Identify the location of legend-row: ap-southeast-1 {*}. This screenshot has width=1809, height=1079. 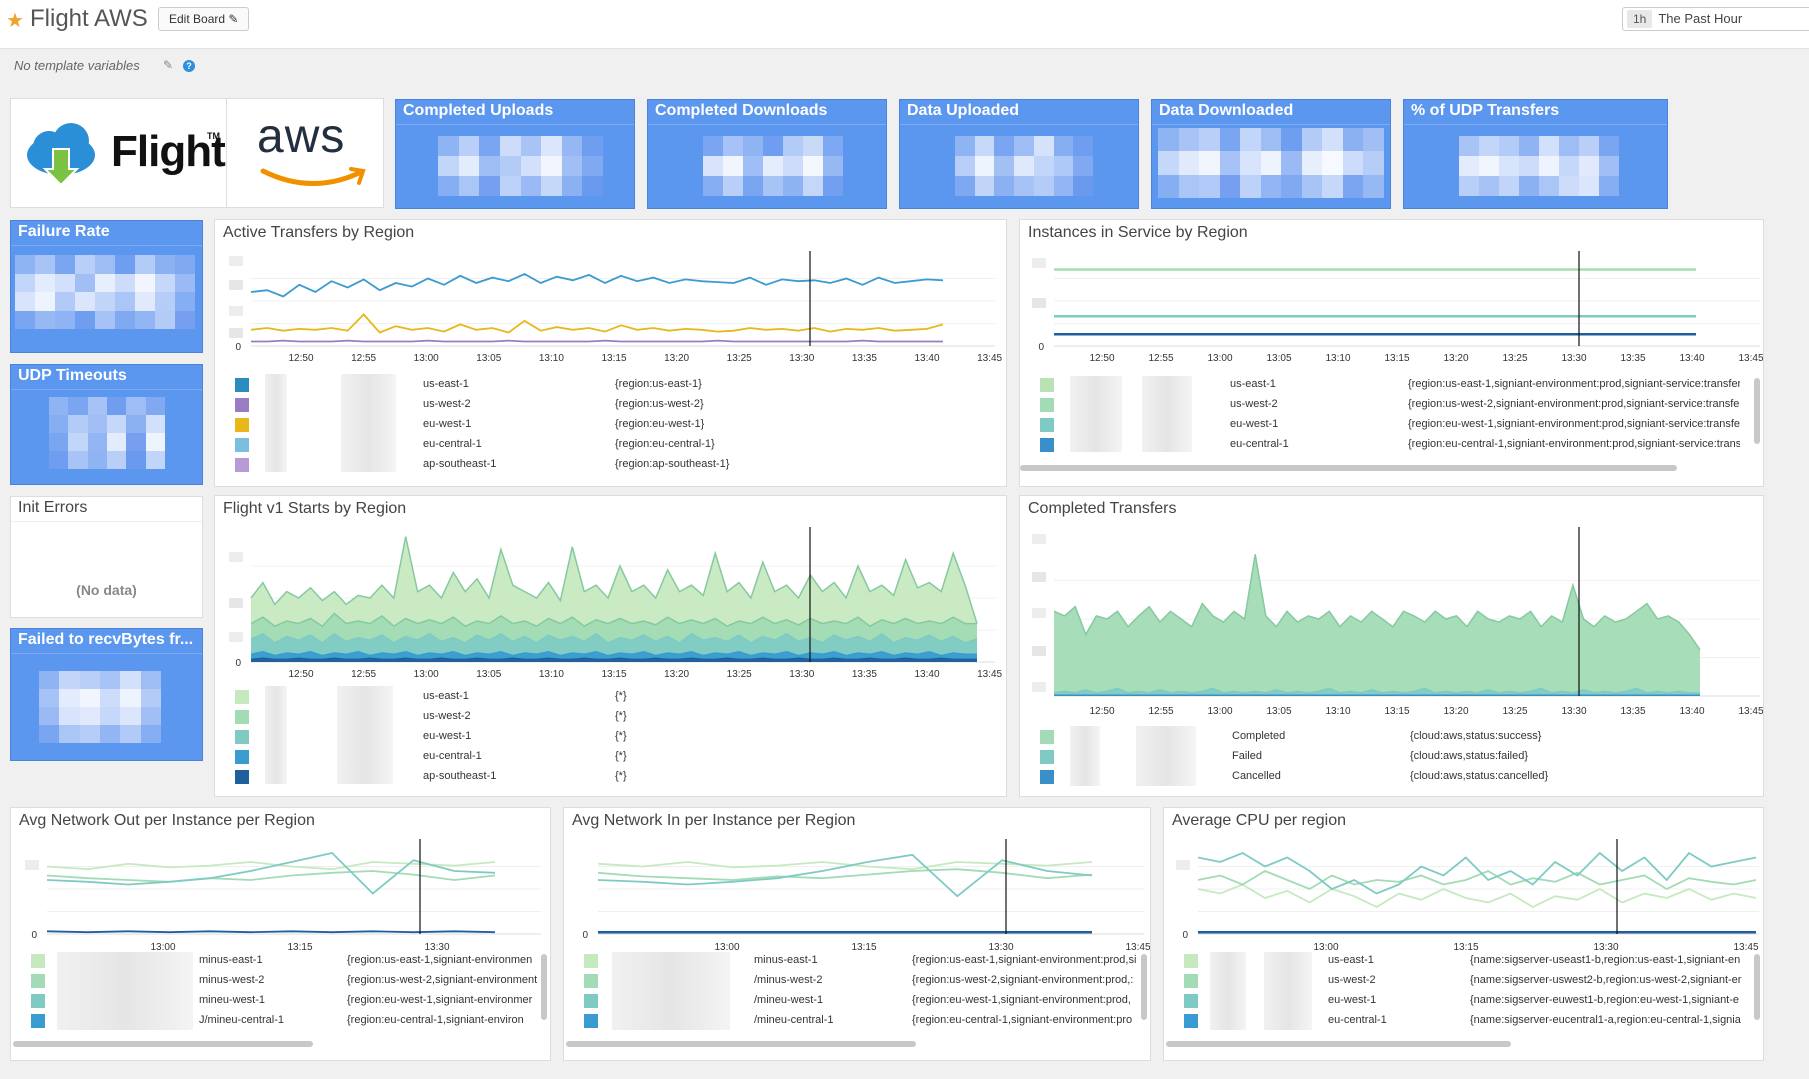
(615, 776).